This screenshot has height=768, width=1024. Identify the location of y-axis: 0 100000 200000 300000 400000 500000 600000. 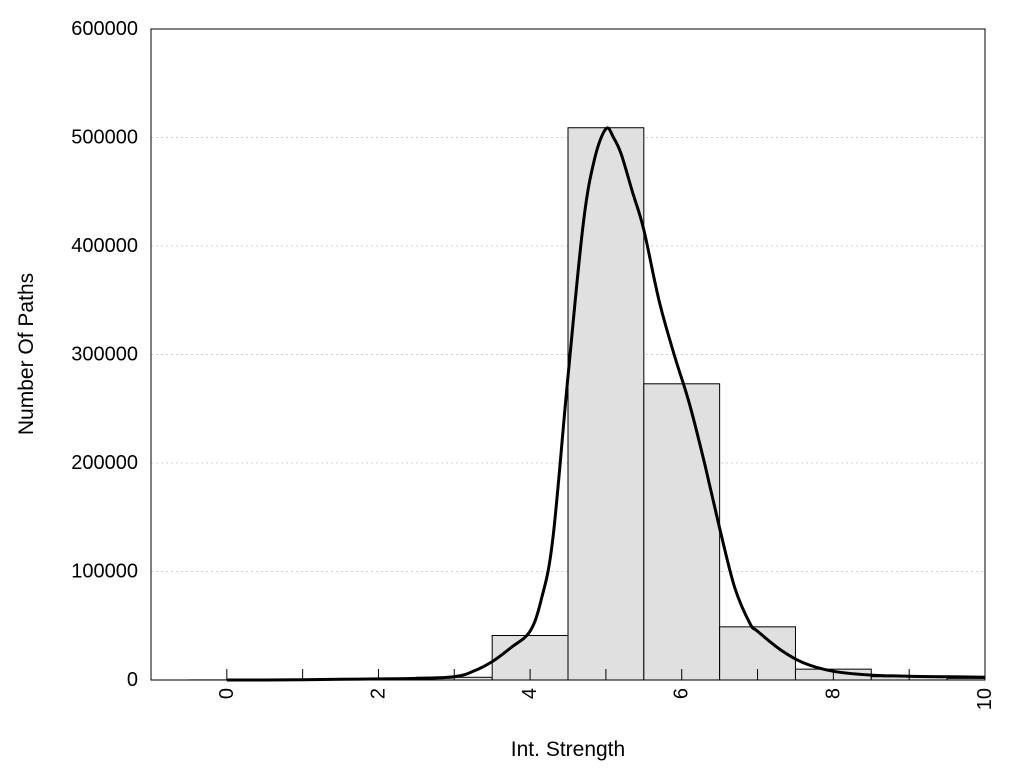
(104, 354).